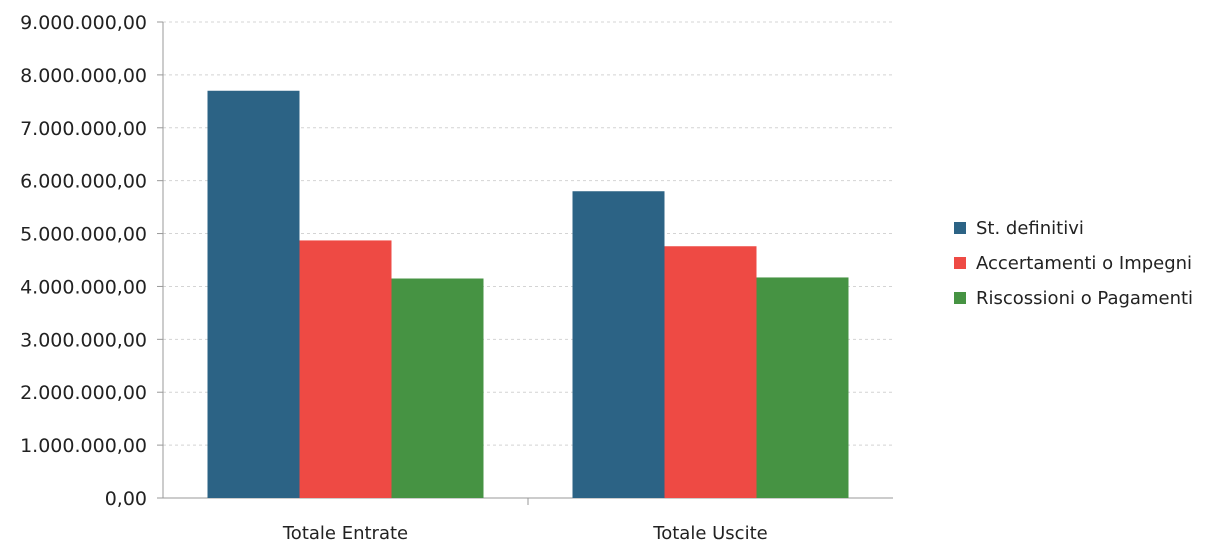 The height and width of the screenshot is (545, 1213). Describe the element at coordinates (83, 129) in the screenshot. I see `y-tick-label: 7.000.000,00` at that location.